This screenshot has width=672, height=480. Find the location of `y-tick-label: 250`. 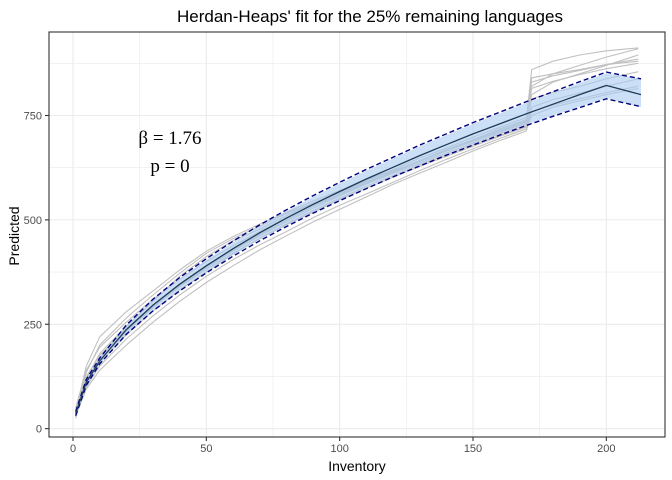

y-tick-label: 250 is located at coordinates (33, 325).